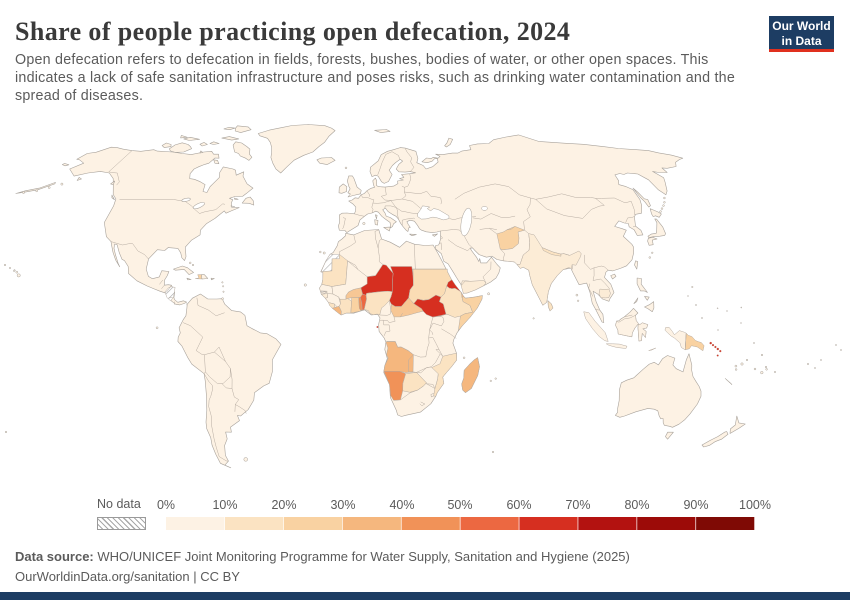  Describe the element at coordinates (695, 505) in the screenshot. I see `svg-text: 90%` at that location.